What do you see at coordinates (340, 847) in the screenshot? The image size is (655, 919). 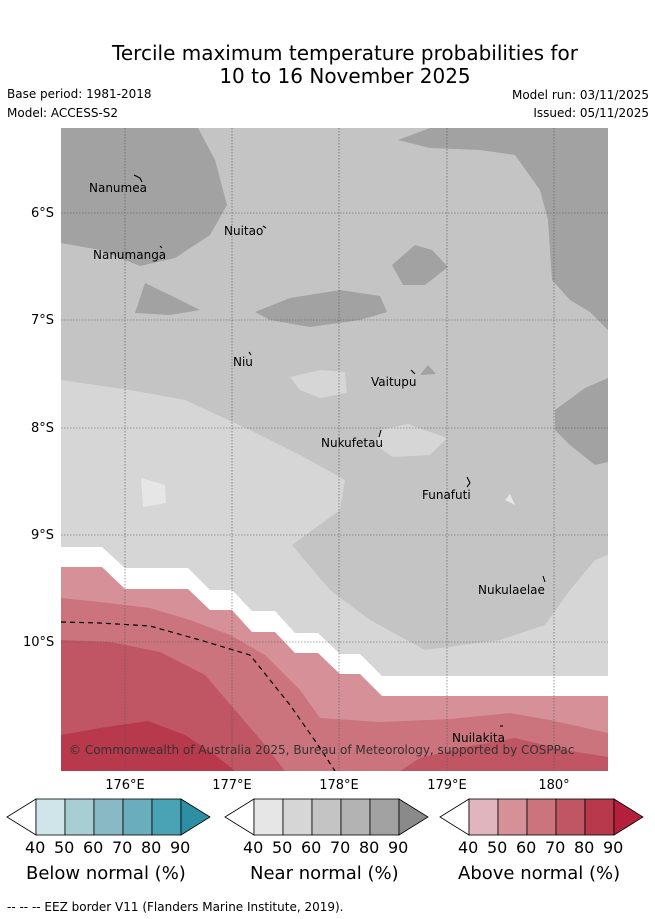 I see `near-tick-70: 70` at bounding box center [340, 847].